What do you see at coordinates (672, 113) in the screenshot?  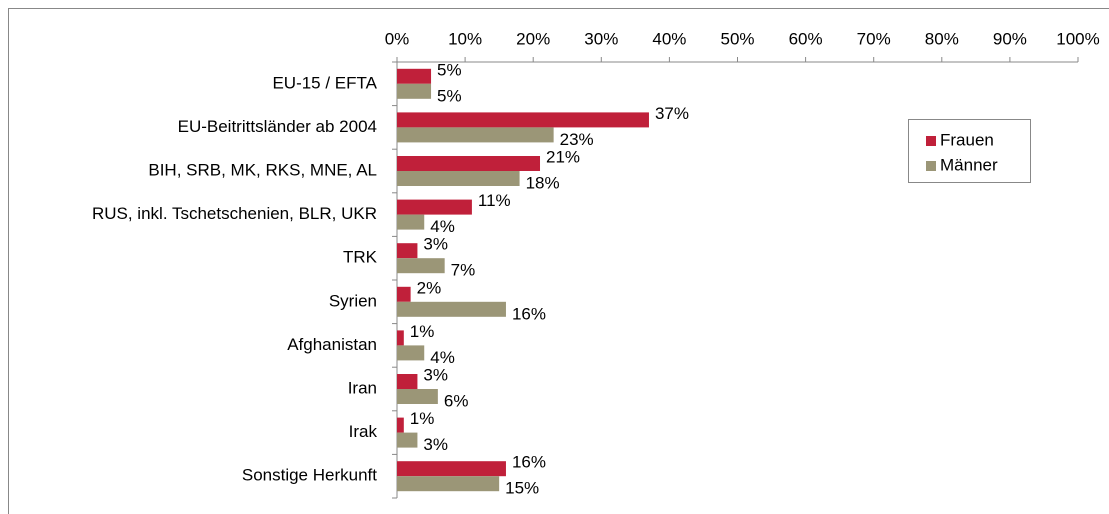 I see `value-label: 37%` at bounding box center [672, 113].